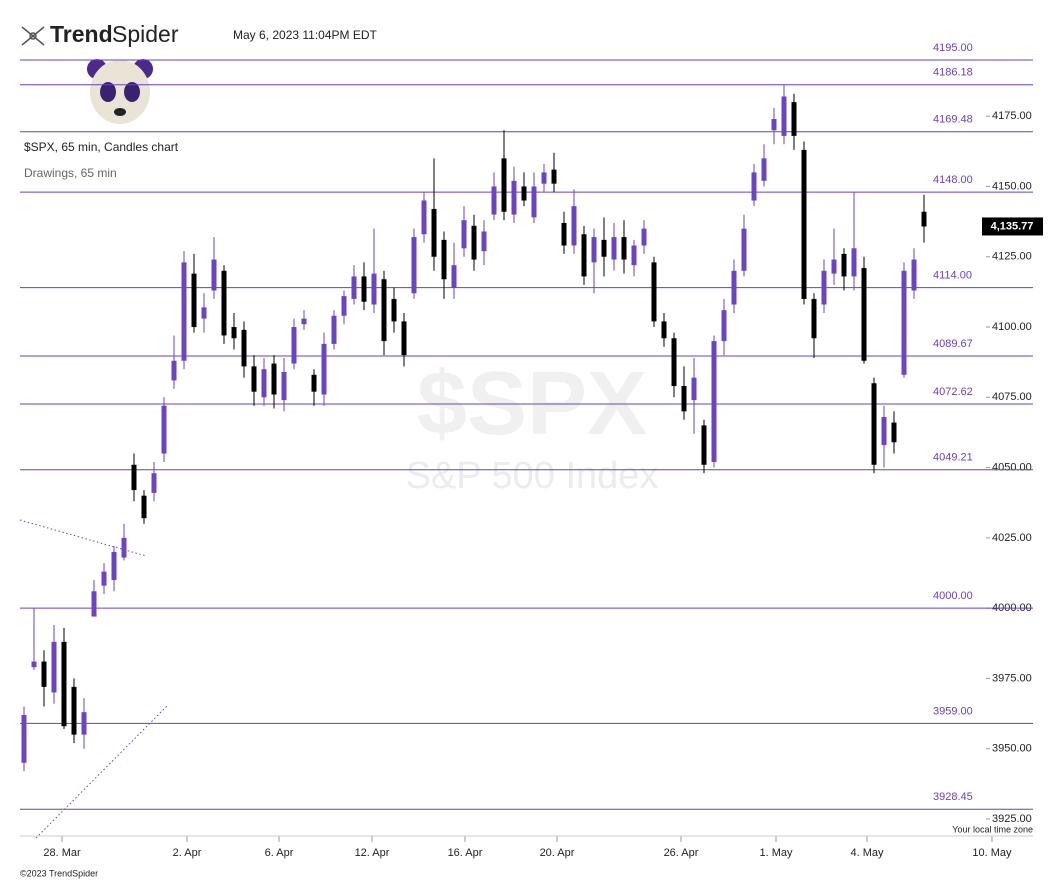 This screenshot has width=1063, height=884. I want to click on level-label: 3959.00, so click(953, 711).